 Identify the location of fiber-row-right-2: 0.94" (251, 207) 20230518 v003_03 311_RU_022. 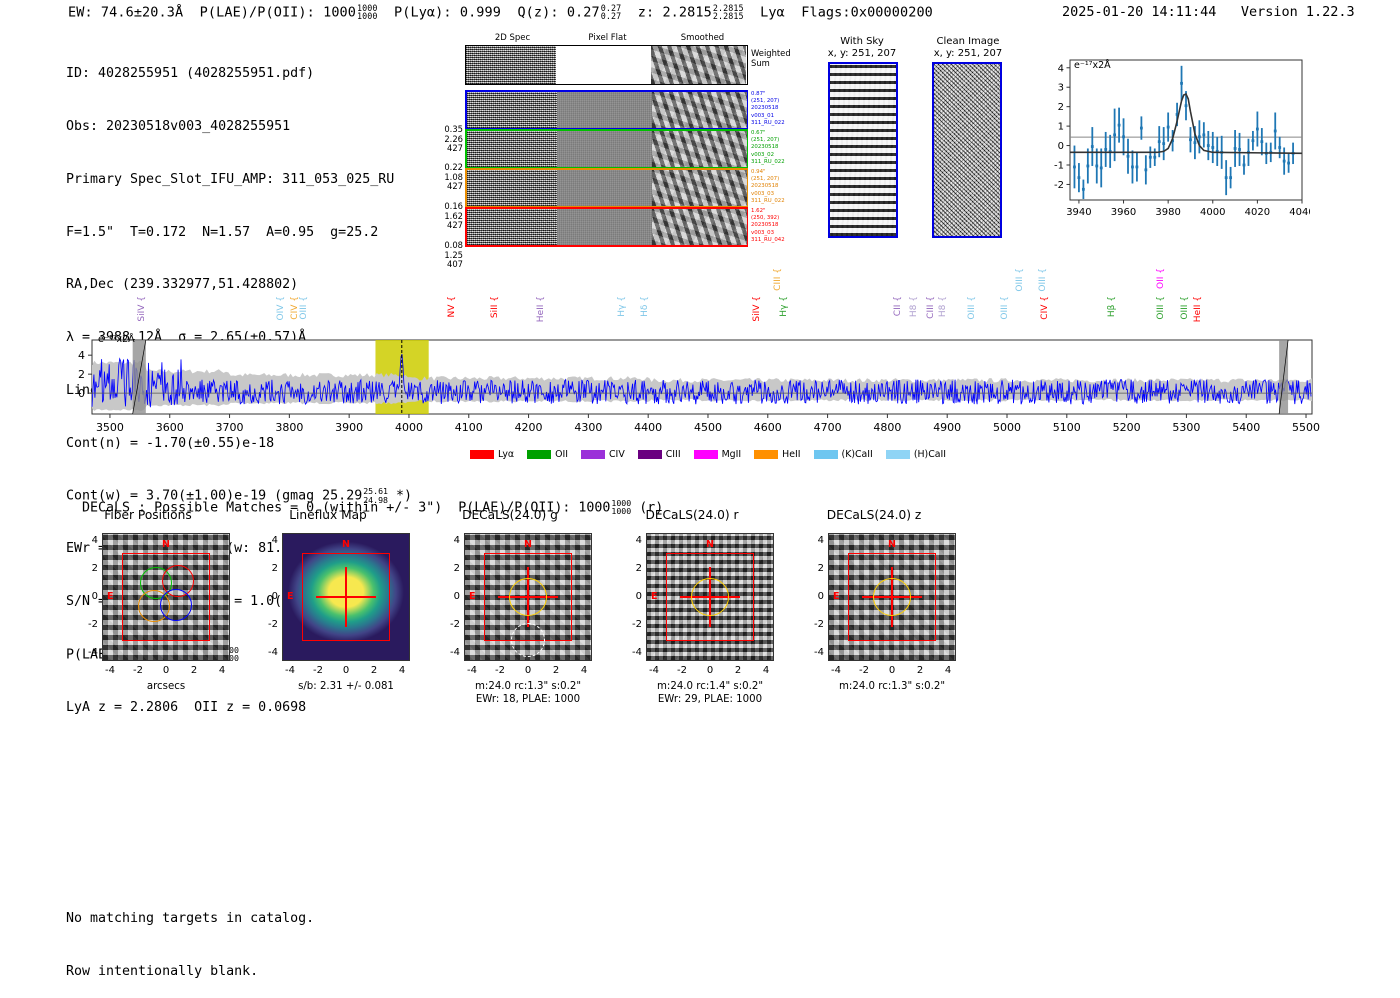
(768, 186).